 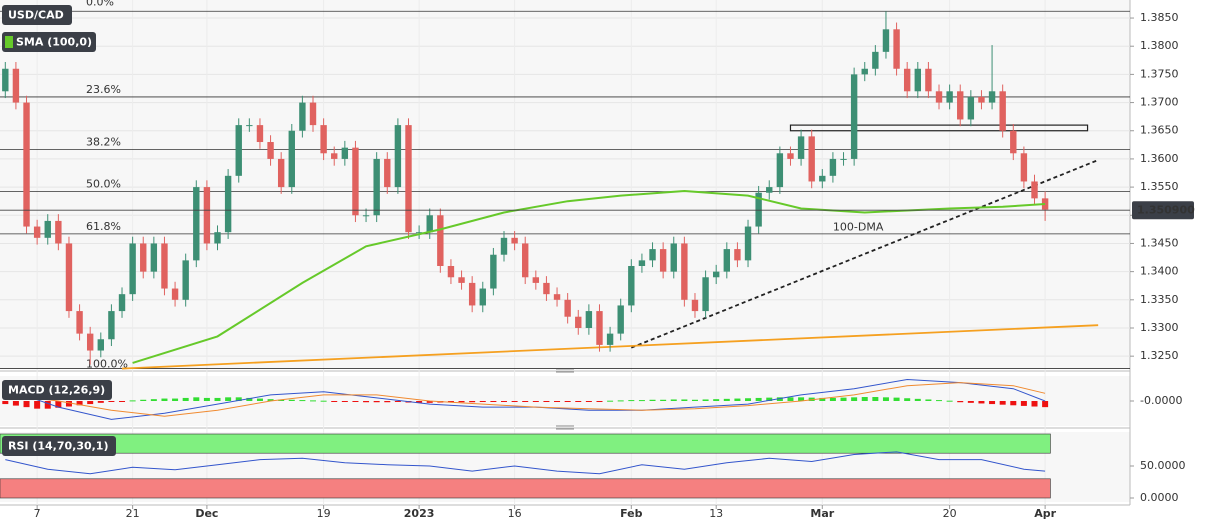 What do you see at coordinates (100, 4) in the screenshot?
I see `fib-label: 0.0%` at bounding box center [100, 4].